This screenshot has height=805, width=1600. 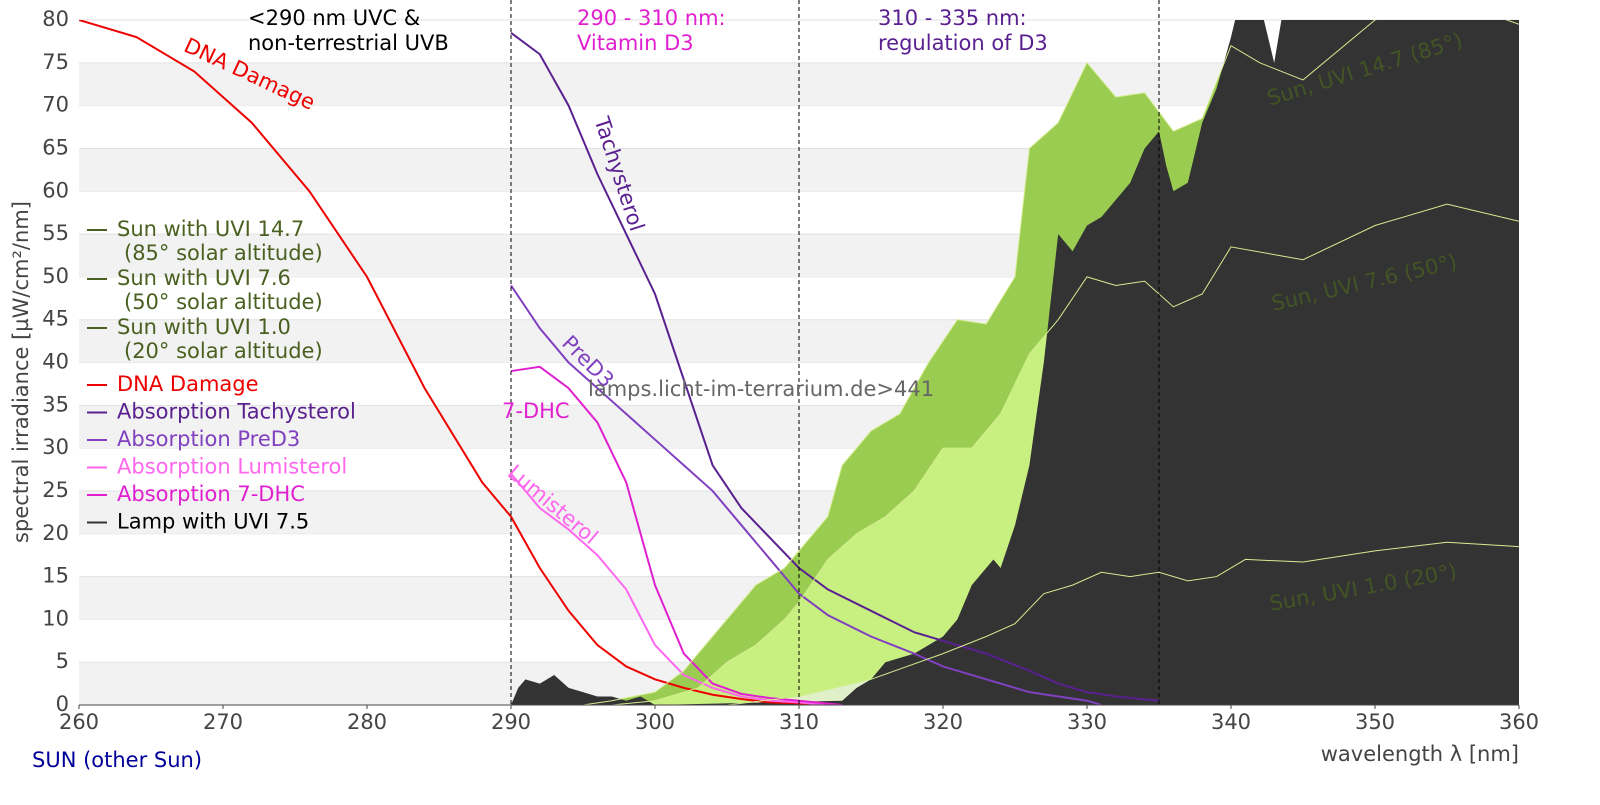 What do you see at coordinates (223, 253) in the screenshot?
I see `legend-note: (85° solar altitude)` at bounding box center [223, 253].